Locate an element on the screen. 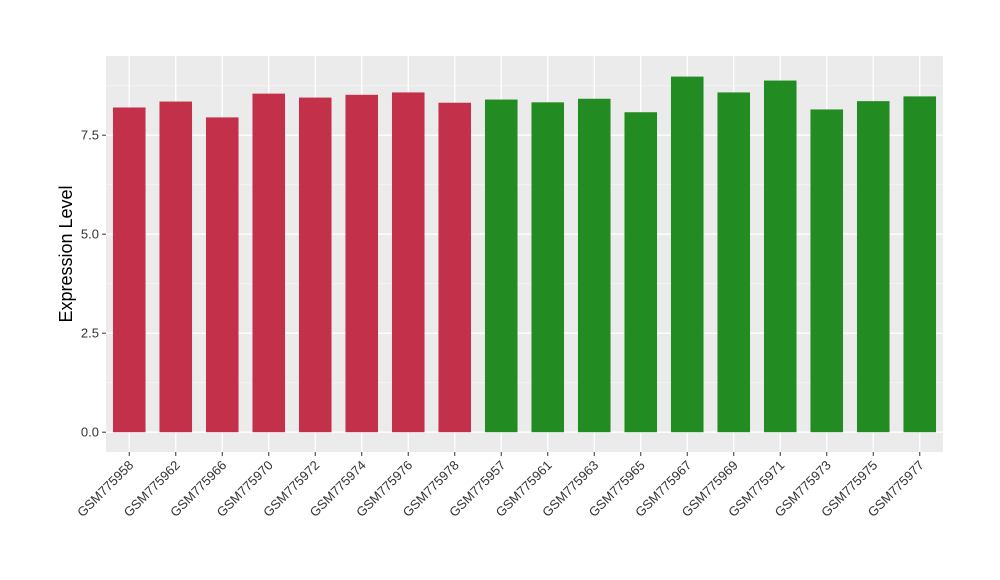 The width and height of the screenshot is (1000, 580). bar-GSM775971 is located at coordinates (780, 256).